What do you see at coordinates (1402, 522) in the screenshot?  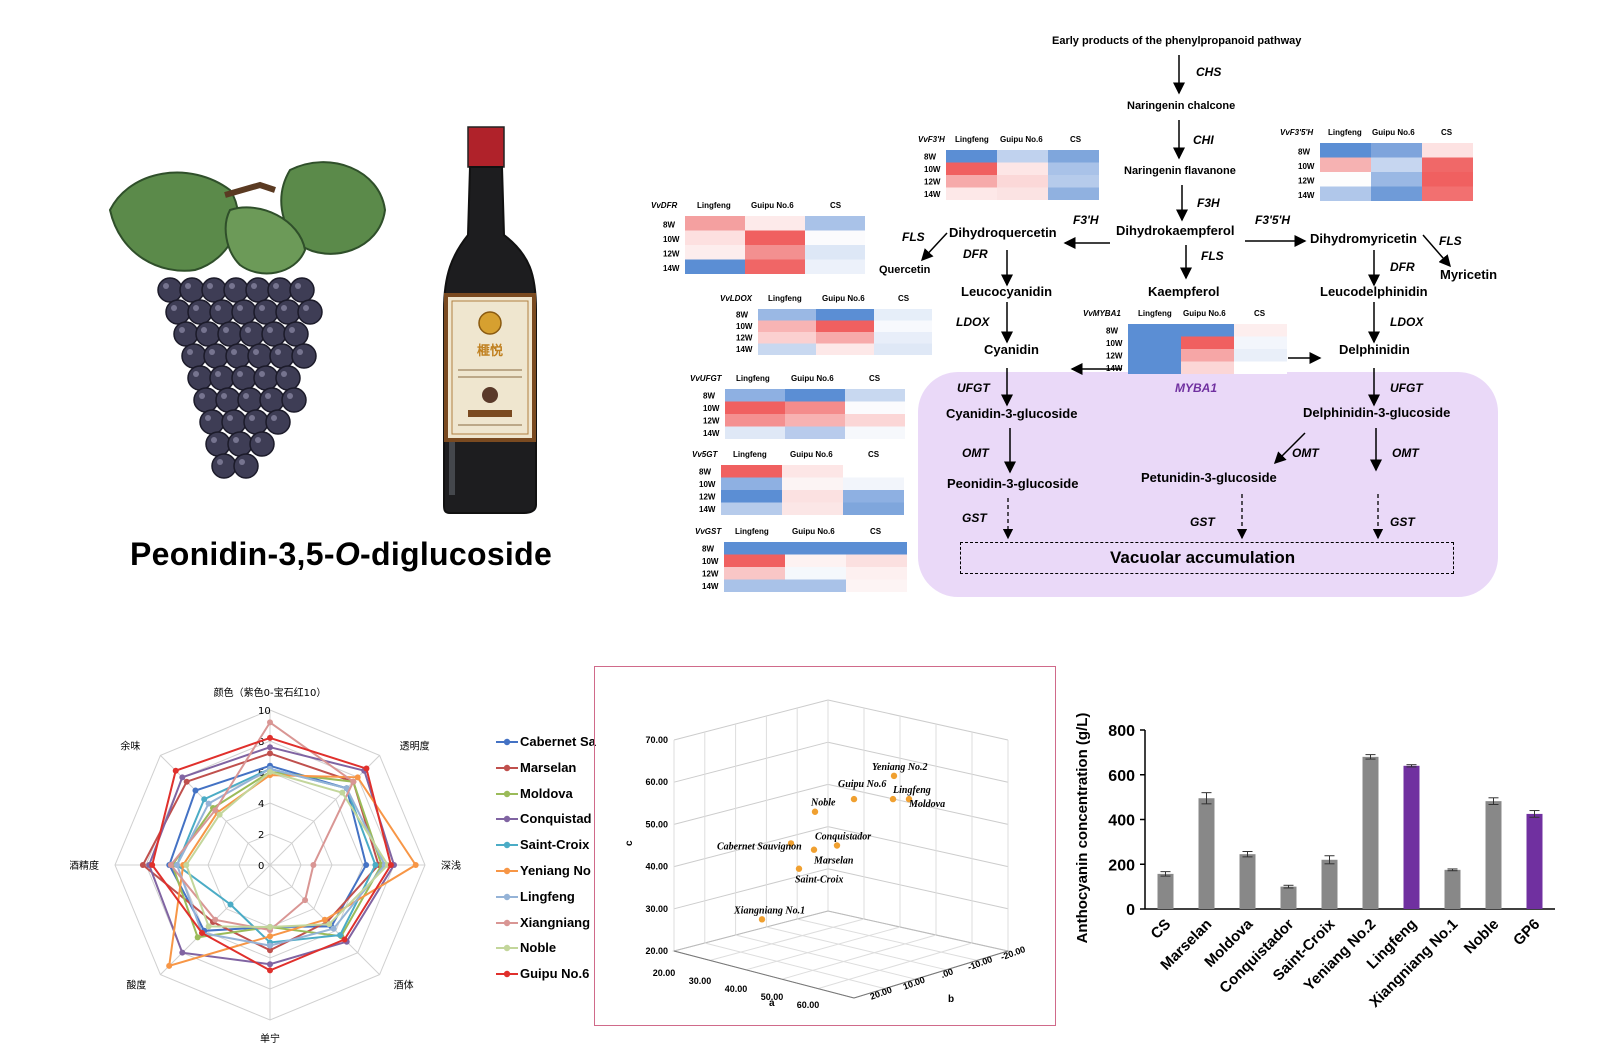 I see `enzyme-gst-right: GST` at bounding box center [1402, 522].